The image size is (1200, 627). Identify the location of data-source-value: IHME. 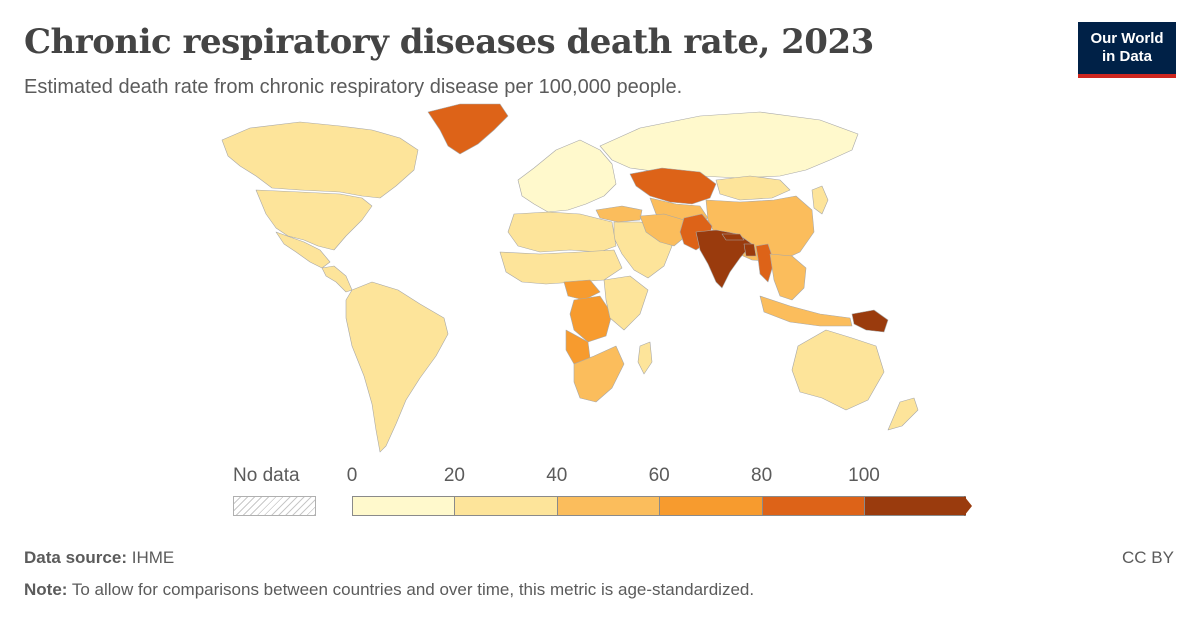
(153, 557).